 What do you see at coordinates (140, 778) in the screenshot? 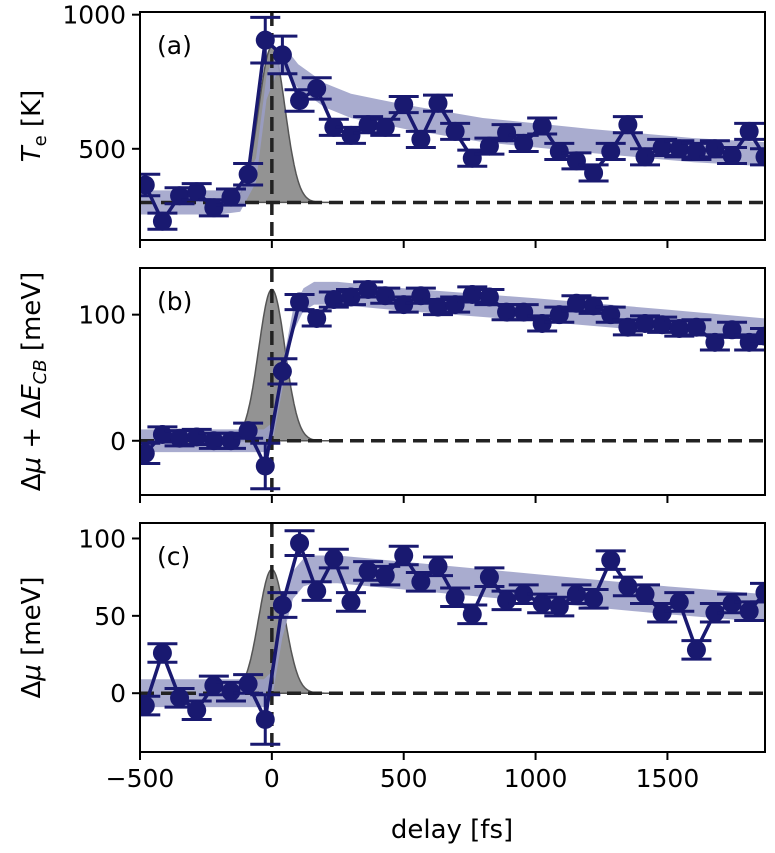
I see `x-tick-label: −500` at bounding box center [140, 778].